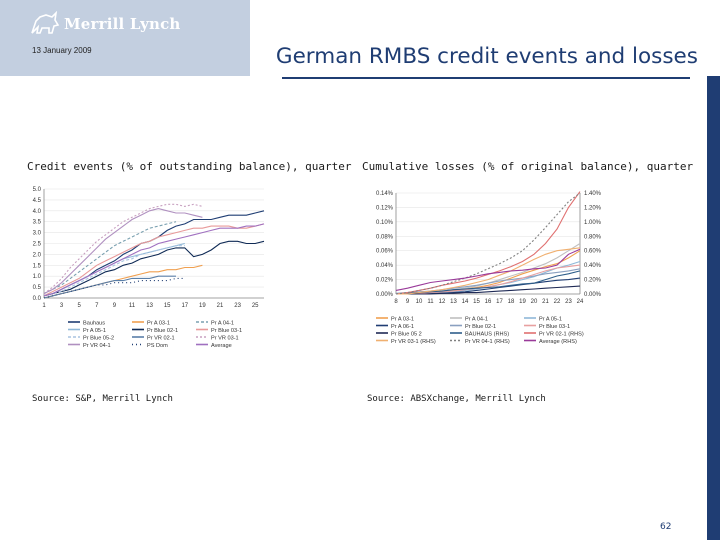 The width and height of the screenshot is (720, 540). I want to click on left-y-tick-label: 2.5, so click(37, 245).